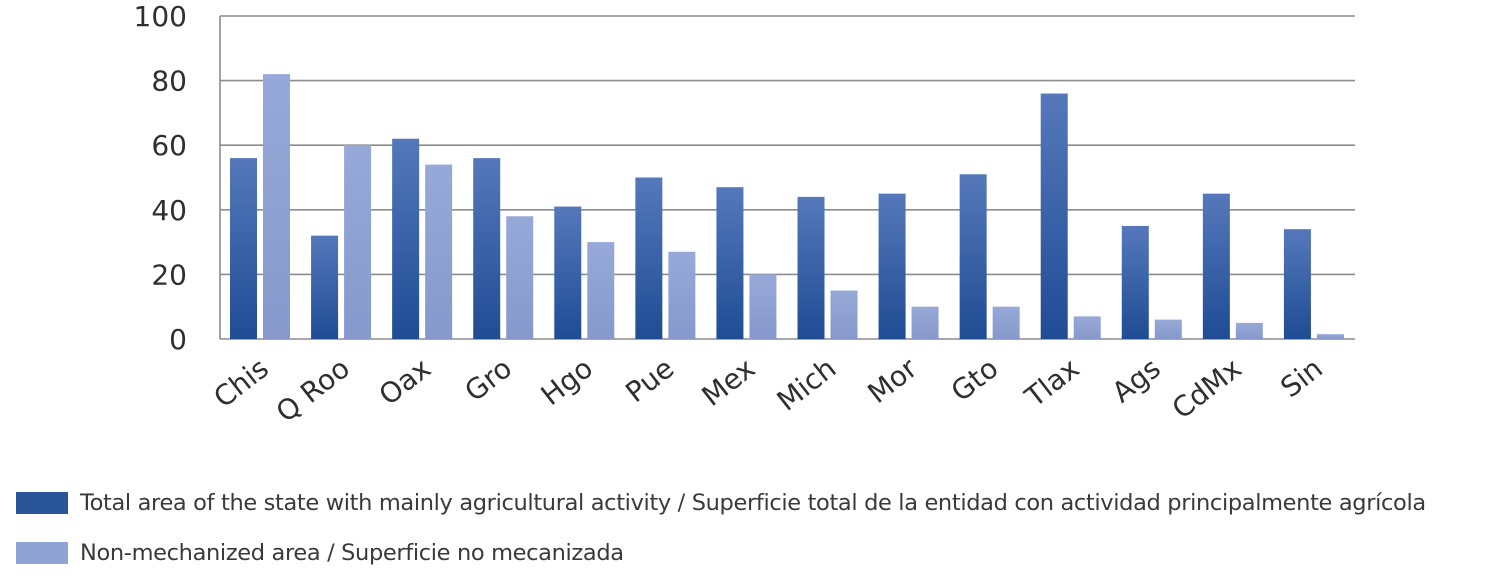 The image size is (1491, 588). I want to click on bar-series-1-q-roo, so click(325, 287).